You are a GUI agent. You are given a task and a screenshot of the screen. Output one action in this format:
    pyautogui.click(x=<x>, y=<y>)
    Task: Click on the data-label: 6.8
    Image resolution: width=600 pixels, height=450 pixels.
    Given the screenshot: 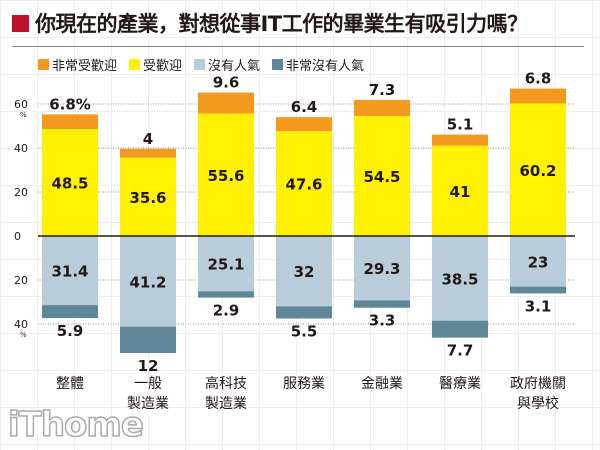 What is the action you would take?
    pyautogui.click(x=538, y=79)
    